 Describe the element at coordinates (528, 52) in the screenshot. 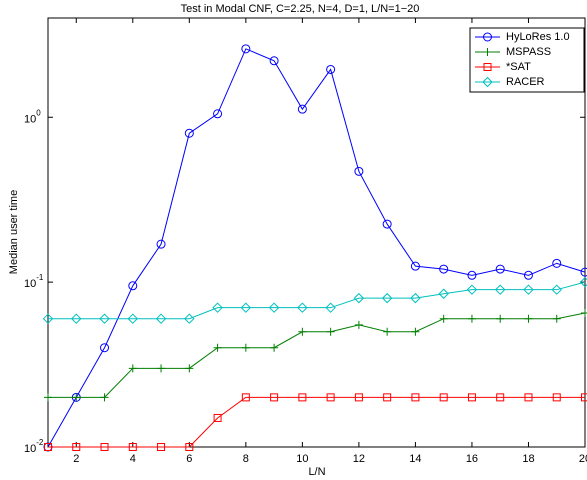

I see `legend-label: MSPASS` at that location.